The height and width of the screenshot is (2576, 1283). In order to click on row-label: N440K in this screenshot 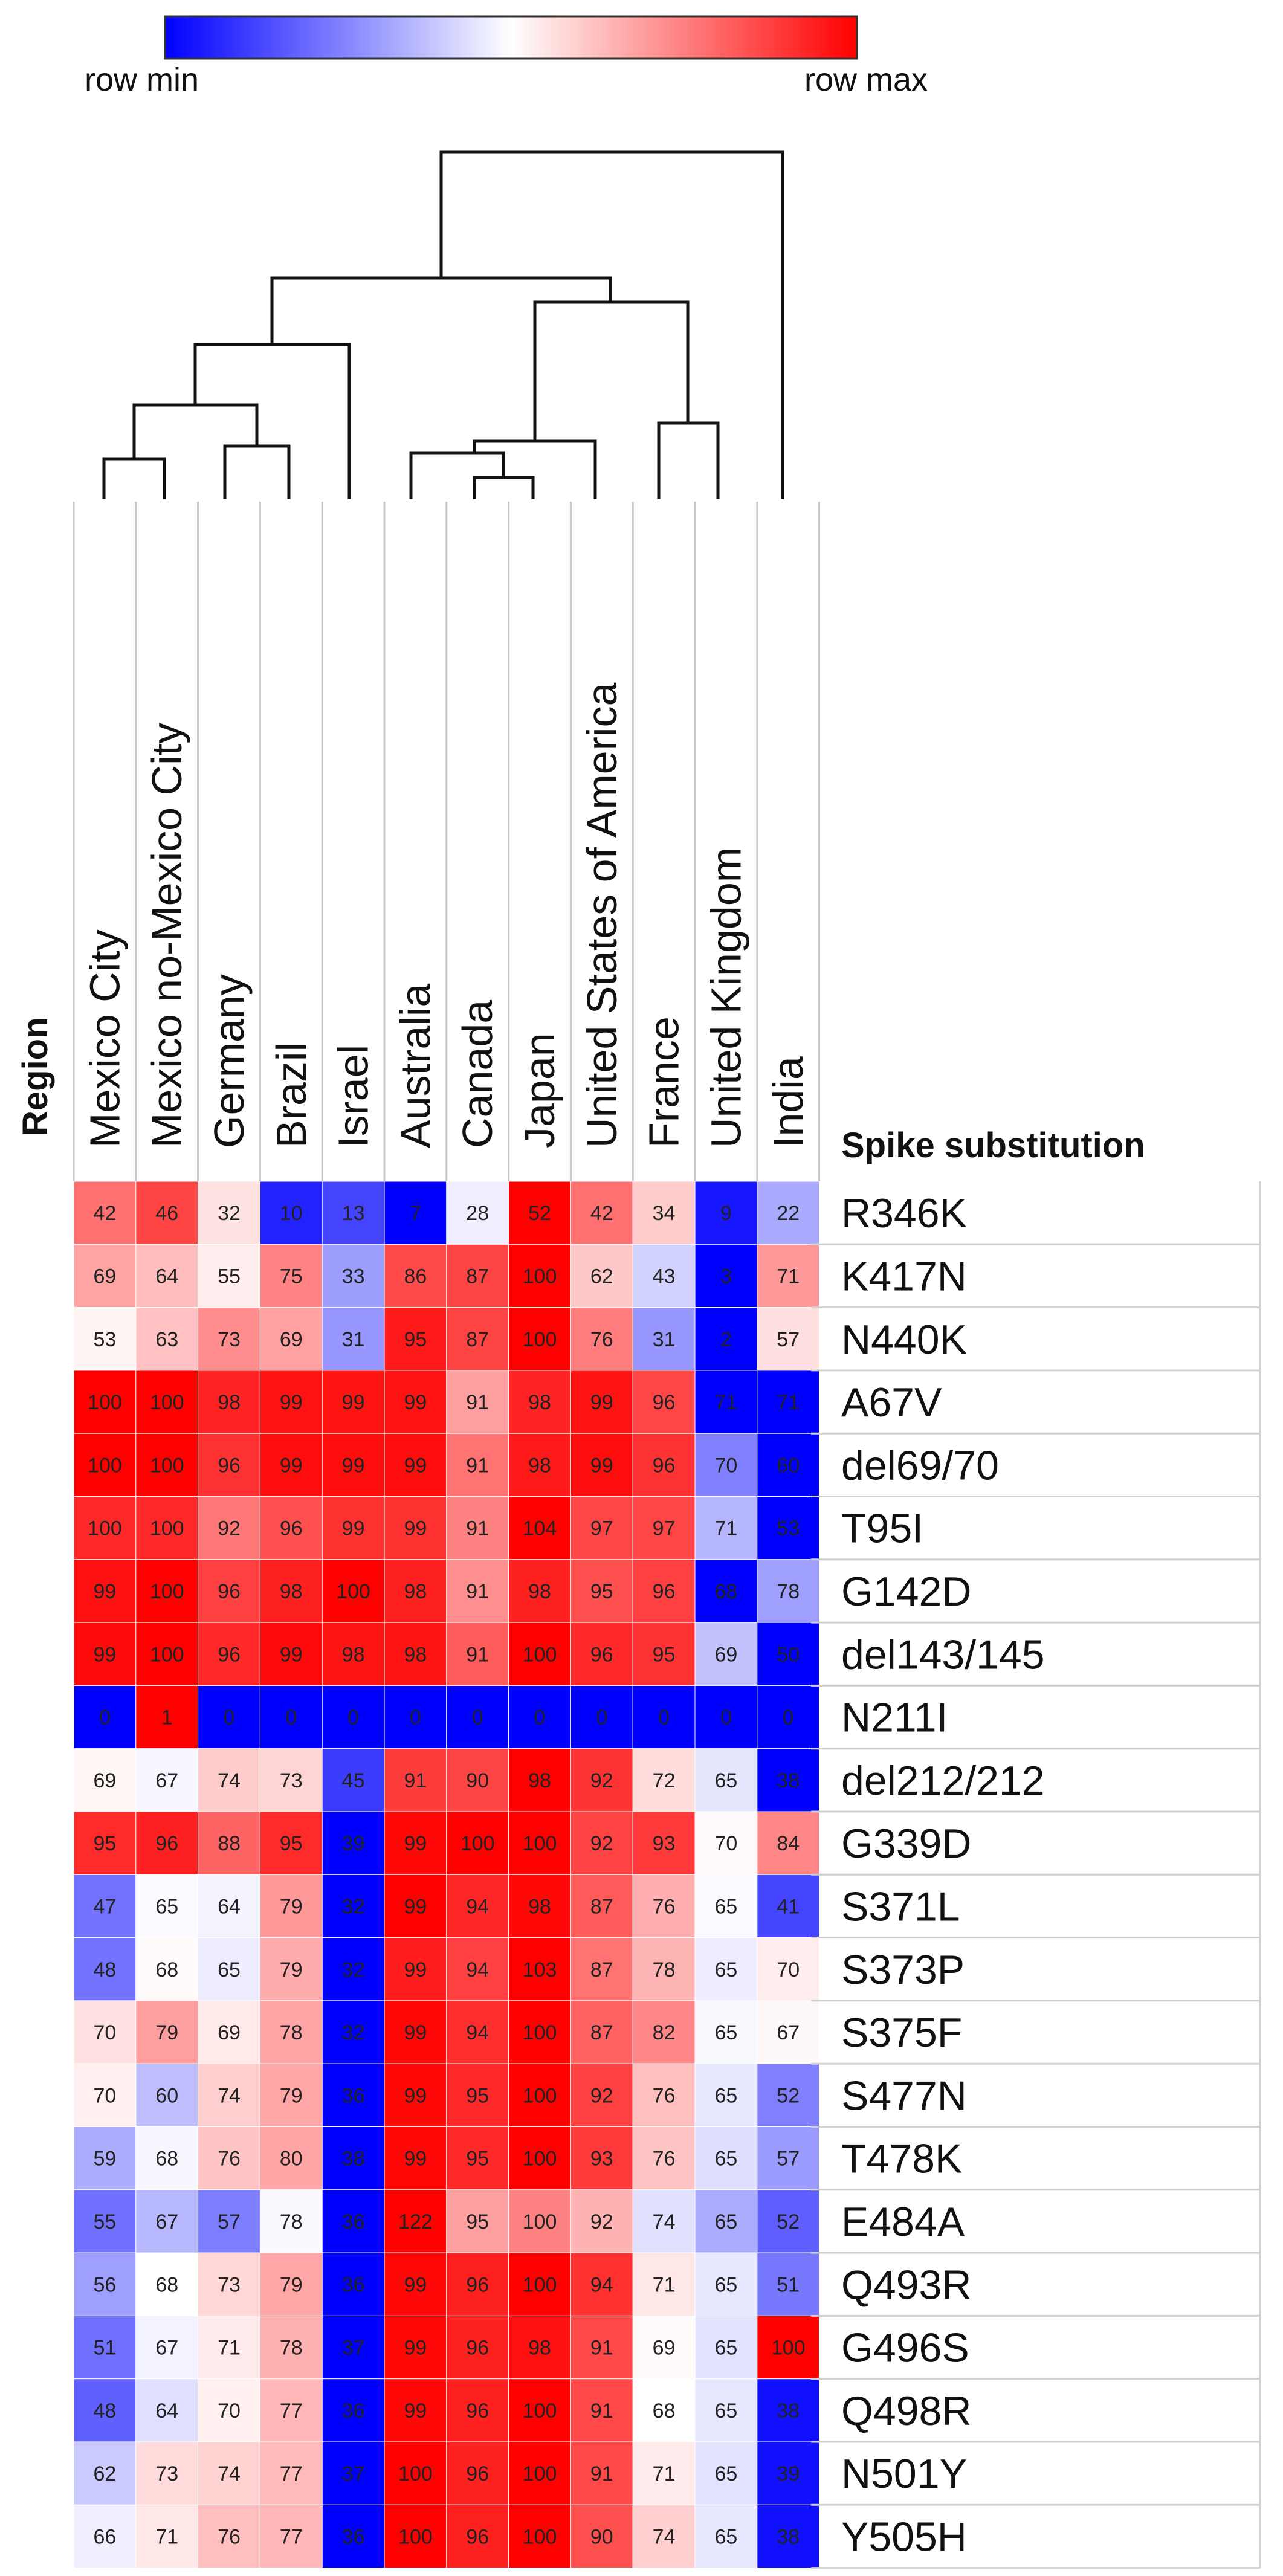, I will do `click(904, 1340)`.